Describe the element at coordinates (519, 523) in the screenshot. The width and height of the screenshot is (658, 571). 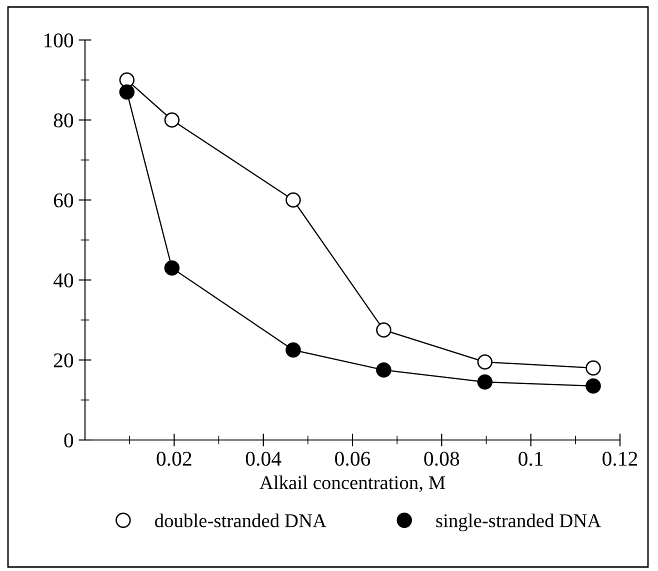
I see `legend-label: single-stranded DNA` at that location.